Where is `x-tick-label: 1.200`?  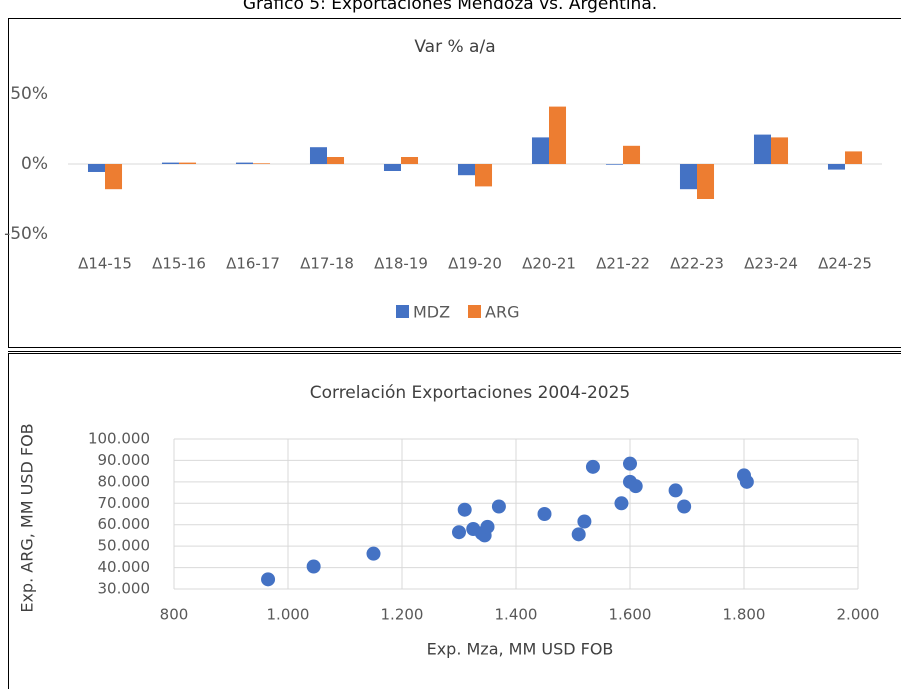
x-tick-label: 1.200 is located at coordinates (402, 615).